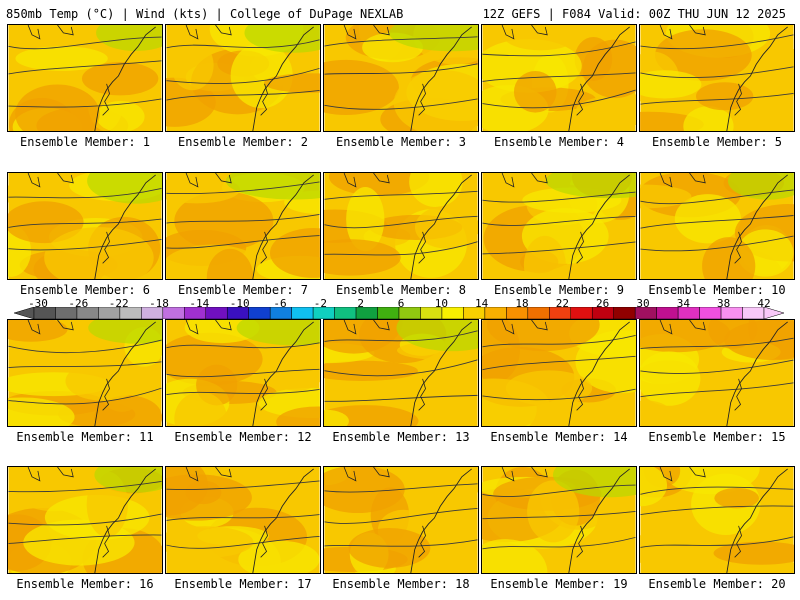 This screenshot has width=800, height=600. Describe the element at coordinates (159, 303) in the screenshot. I see `colorbar-tick-label: -18` at that location.